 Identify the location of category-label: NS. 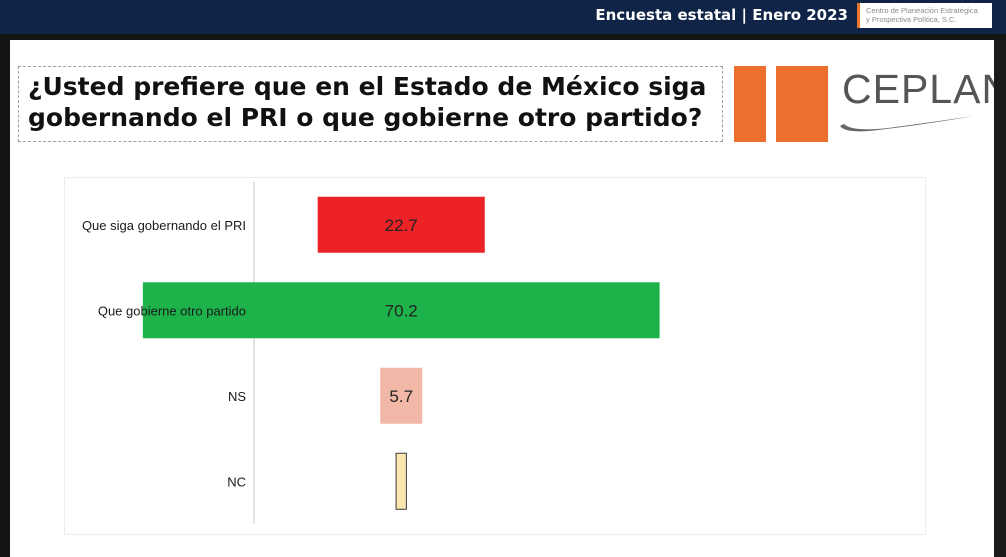
(237, 396).